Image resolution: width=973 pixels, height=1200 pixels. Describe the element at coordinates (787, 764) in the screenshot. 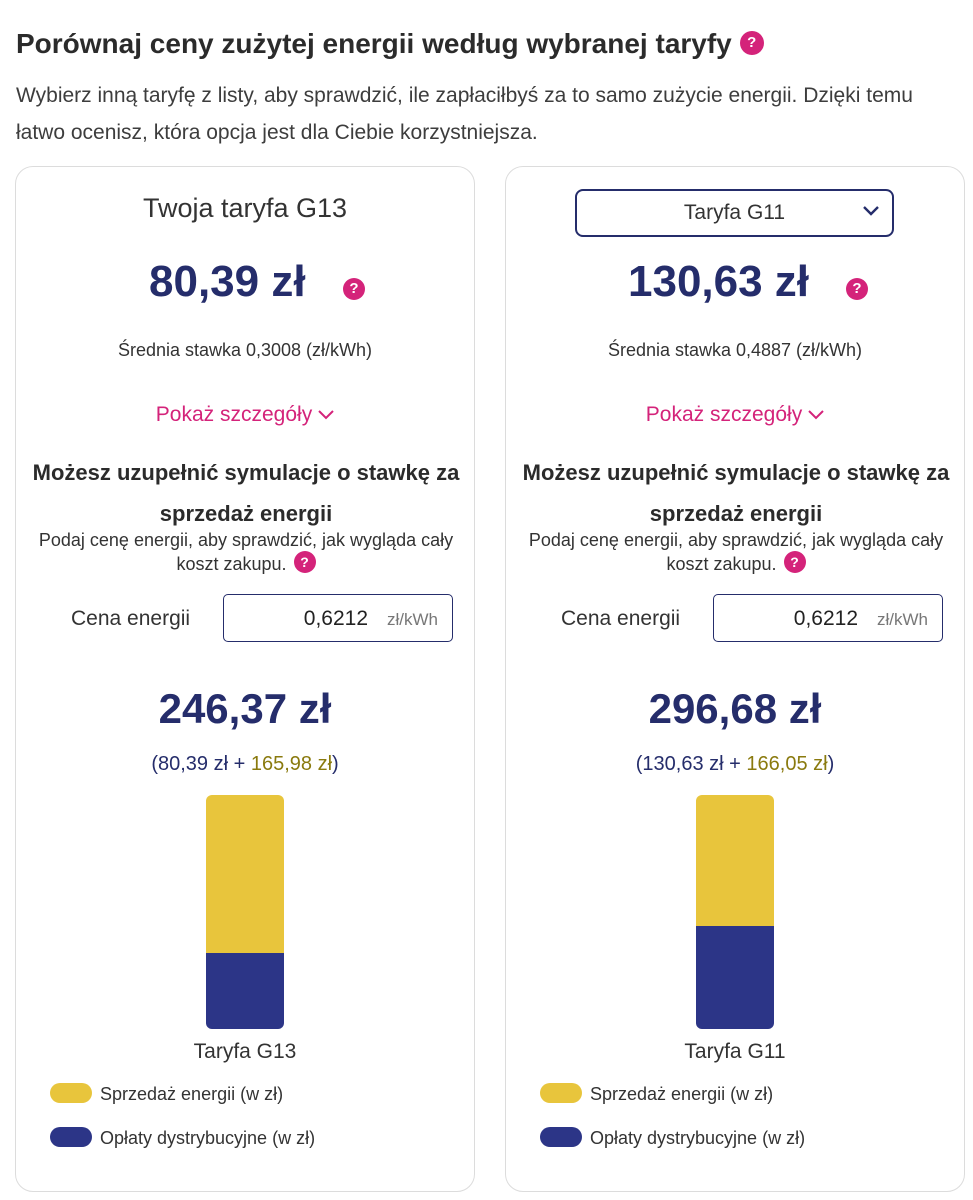

I see `breakdown-sale: 166,05 zł` at that location.